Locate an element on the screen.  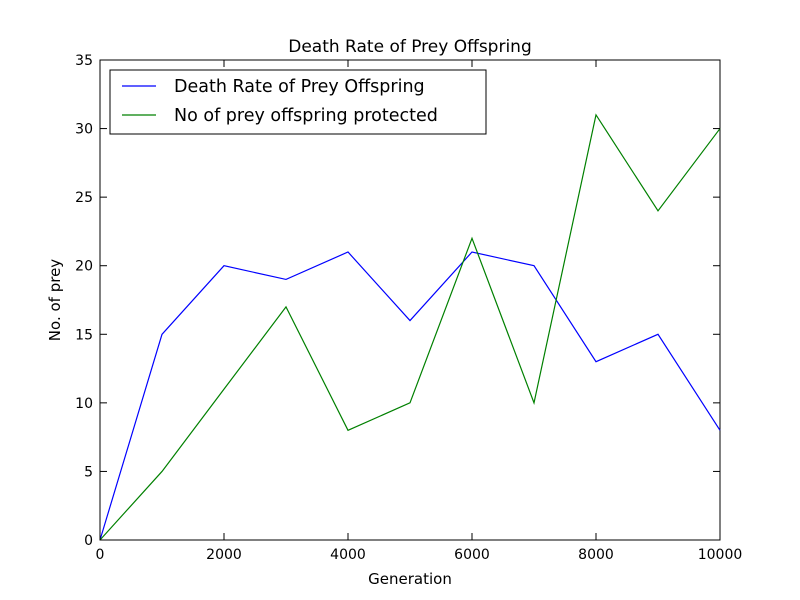
x-tick-label: 8000 is located at coordinates (596, 555).